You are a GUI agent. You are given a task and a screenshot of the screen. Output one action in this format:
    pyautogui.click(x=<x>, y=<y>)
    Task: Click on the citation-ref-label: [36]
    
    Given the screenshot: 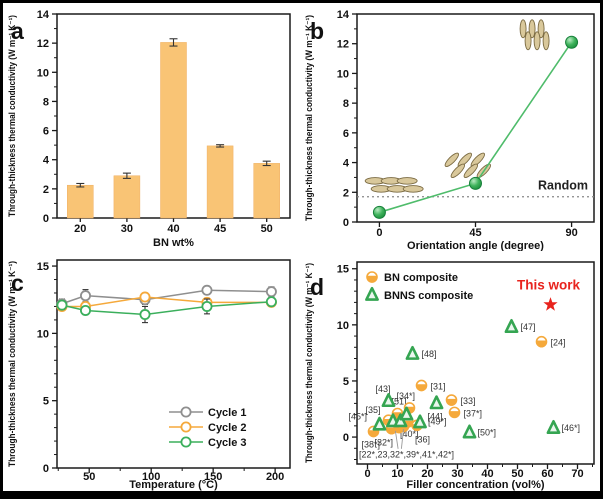 What is the action you would take?
    pyautogui.click(x=422, y=439)
    